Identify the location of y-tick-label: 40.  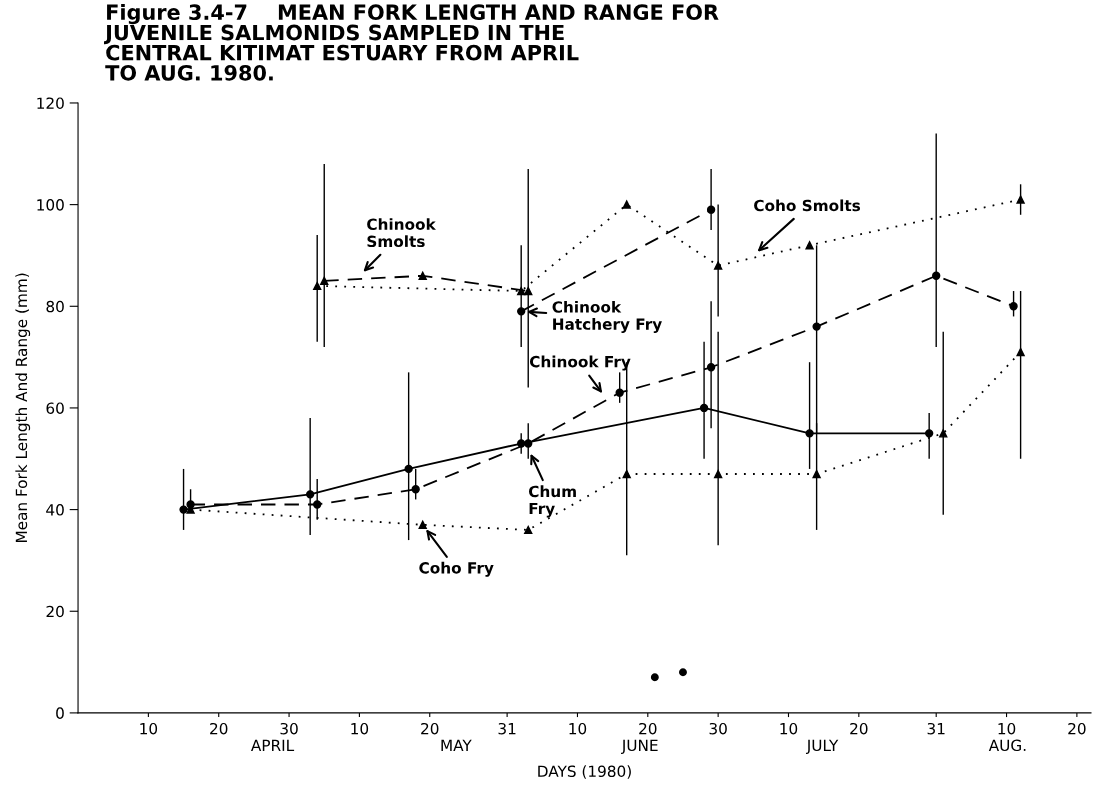
(55, 510).